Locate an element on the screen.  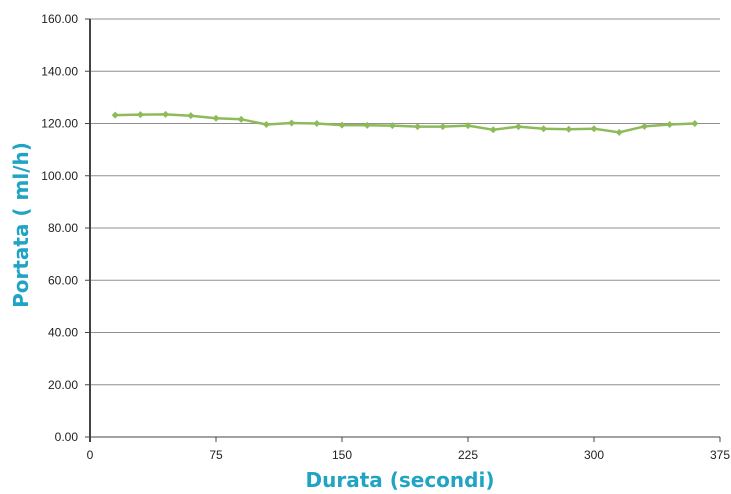
x-tick-label: 225 is located at coordinates (468, 455).